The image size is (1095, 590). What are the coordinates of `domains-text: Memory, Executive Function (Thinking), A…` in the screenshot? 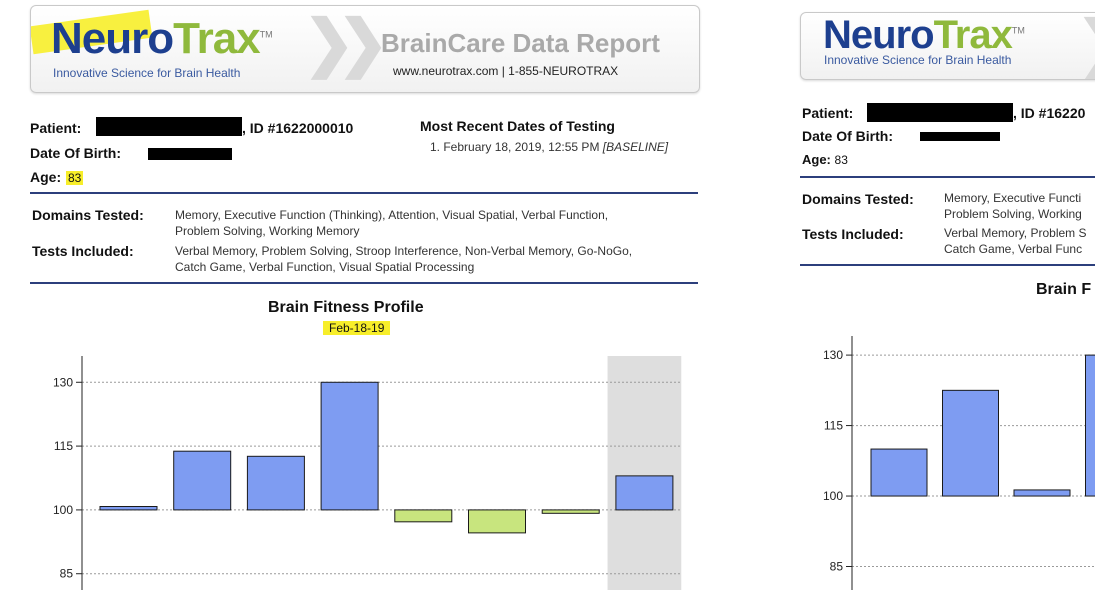 It's located at (392, 223).